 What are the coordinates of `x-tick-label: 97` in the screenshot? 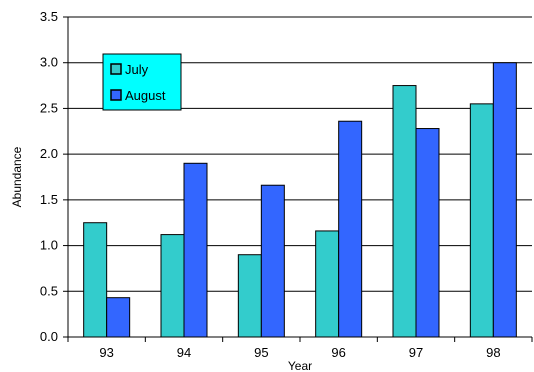 It's located at (416, 352).